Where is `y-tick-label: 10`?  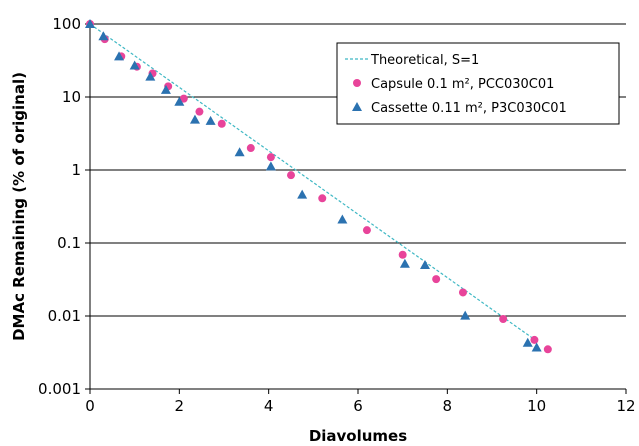
y-tick-label: 10 is located at coordinates (71, 97).